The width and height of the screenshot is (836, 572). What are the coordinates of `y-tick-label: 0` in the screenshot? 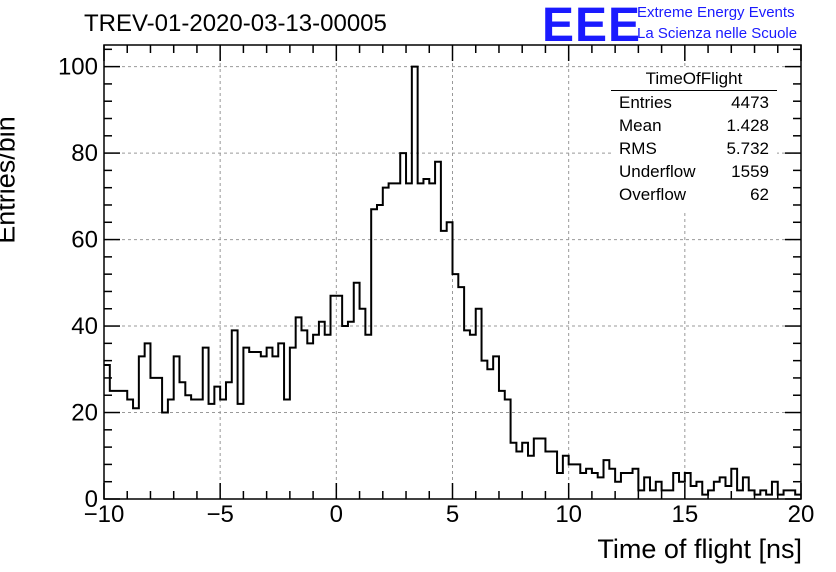 It's located at (91, 499).